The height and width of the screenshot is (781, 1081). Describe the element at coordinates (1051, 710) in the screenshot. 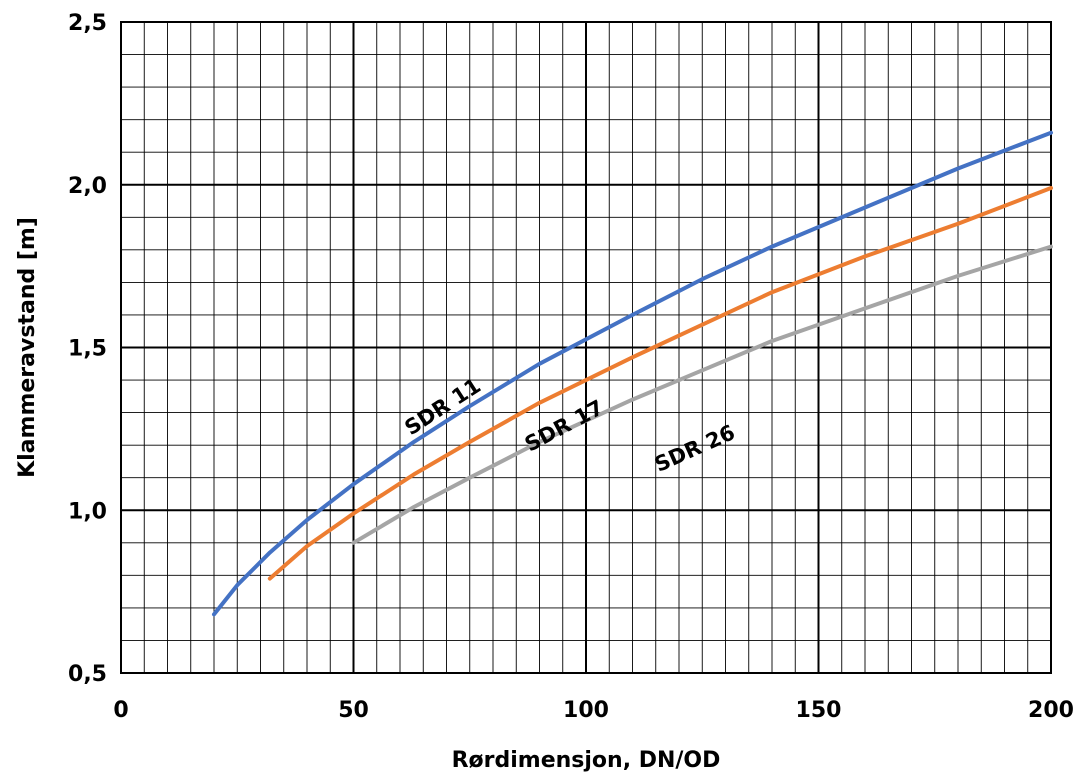

I see `x-tick-label: 200` at that location.